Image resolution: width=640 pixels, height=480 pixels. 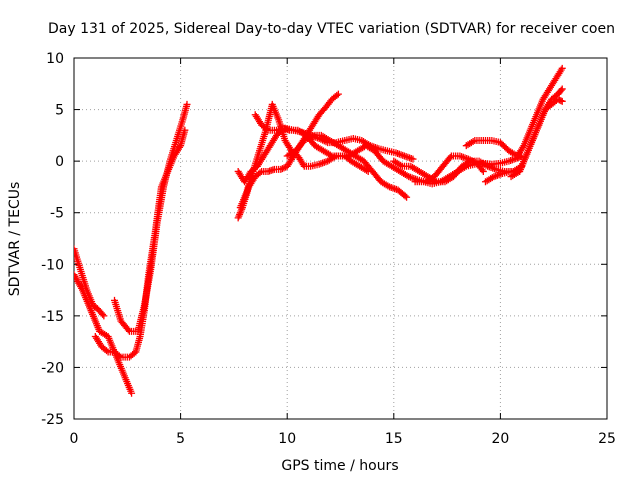 What do you see at coordinates (347, 166) in the screenshot?
I see `series-arc9` at bounding box center [347, 166].